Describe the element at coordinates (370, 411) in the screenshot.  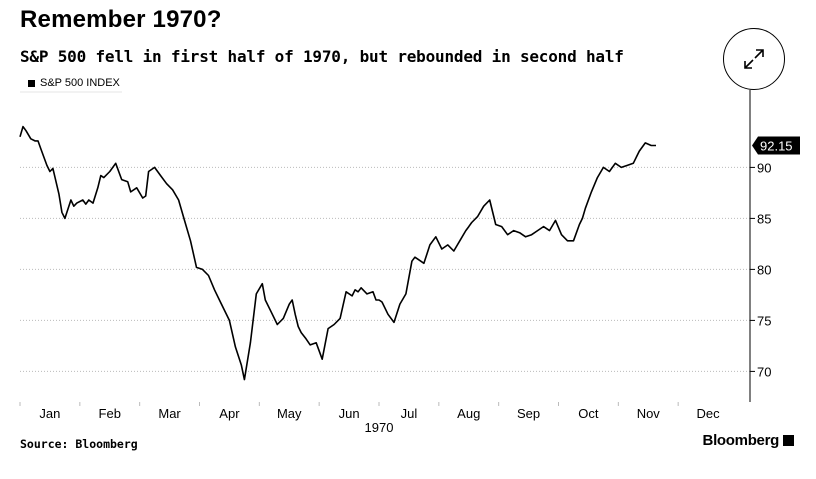
I see `x-axis: Jan Feb Mar Apr May Jun Jul Aug Sep Oct Nov Dec` at that location.